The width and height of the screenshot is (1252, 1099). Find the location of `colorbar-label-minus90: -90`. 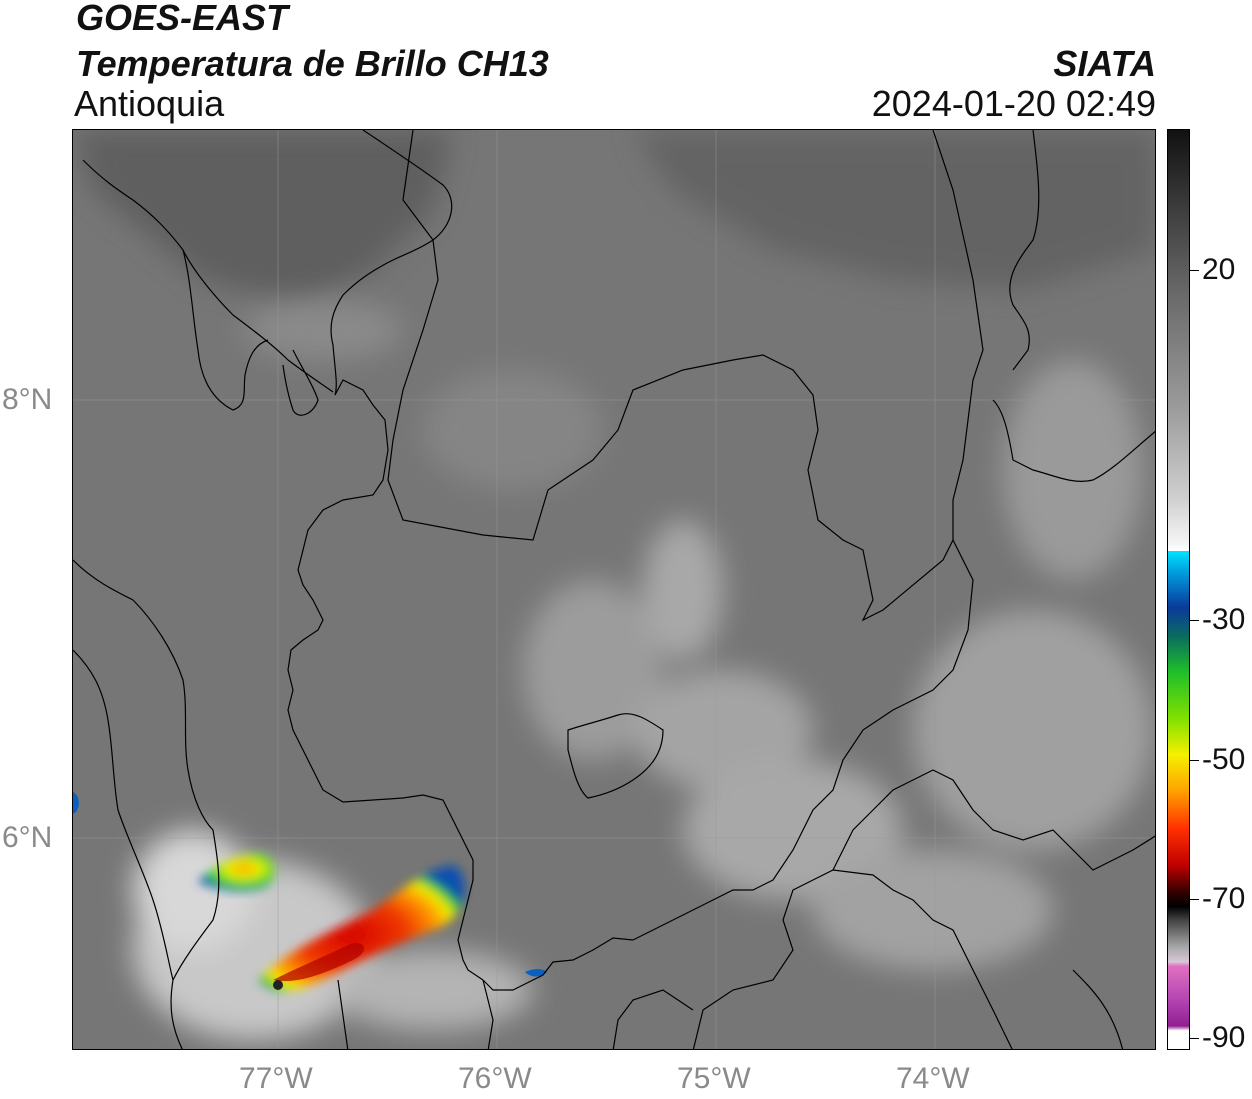

colorbar-label-minus90: -90 is located at coordinates (1224, 1037).